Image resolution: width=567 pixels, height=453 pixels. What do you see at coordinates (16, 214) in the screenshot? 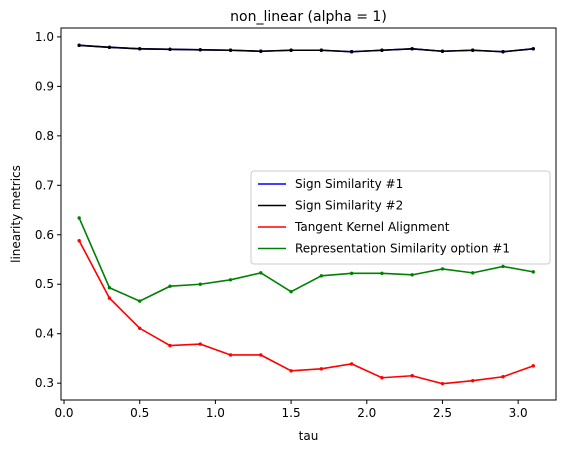
I see `y-axis-label: linearity metrics` at bounding box center [16, 214].